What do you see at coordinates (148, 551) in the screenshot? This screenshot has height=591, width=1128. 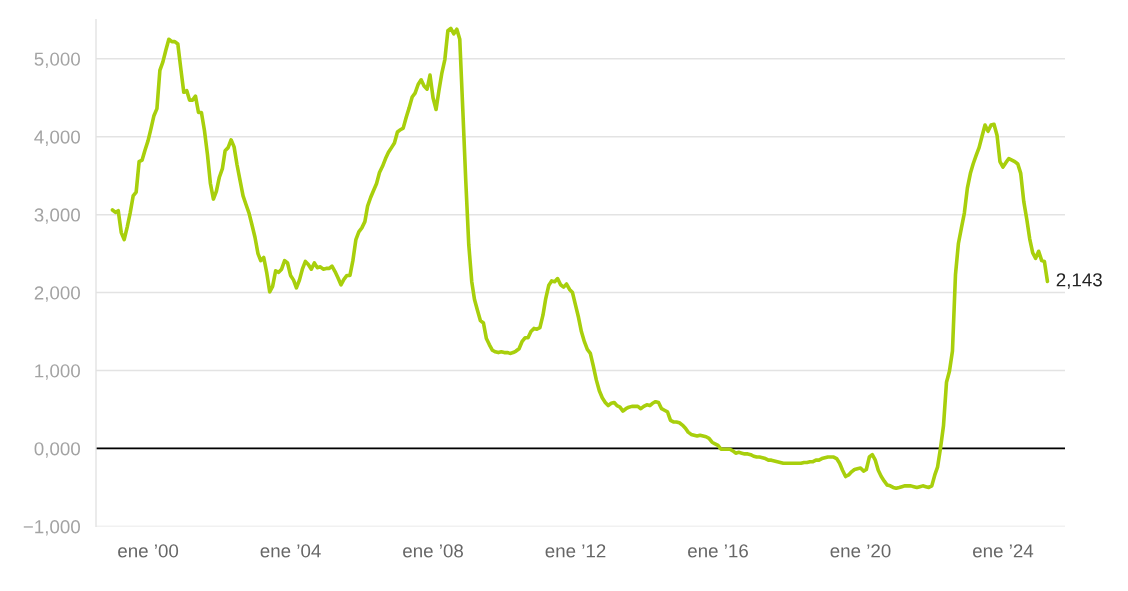 I see `x-tick-label: ene ’00` at bounding box center [148, 551].